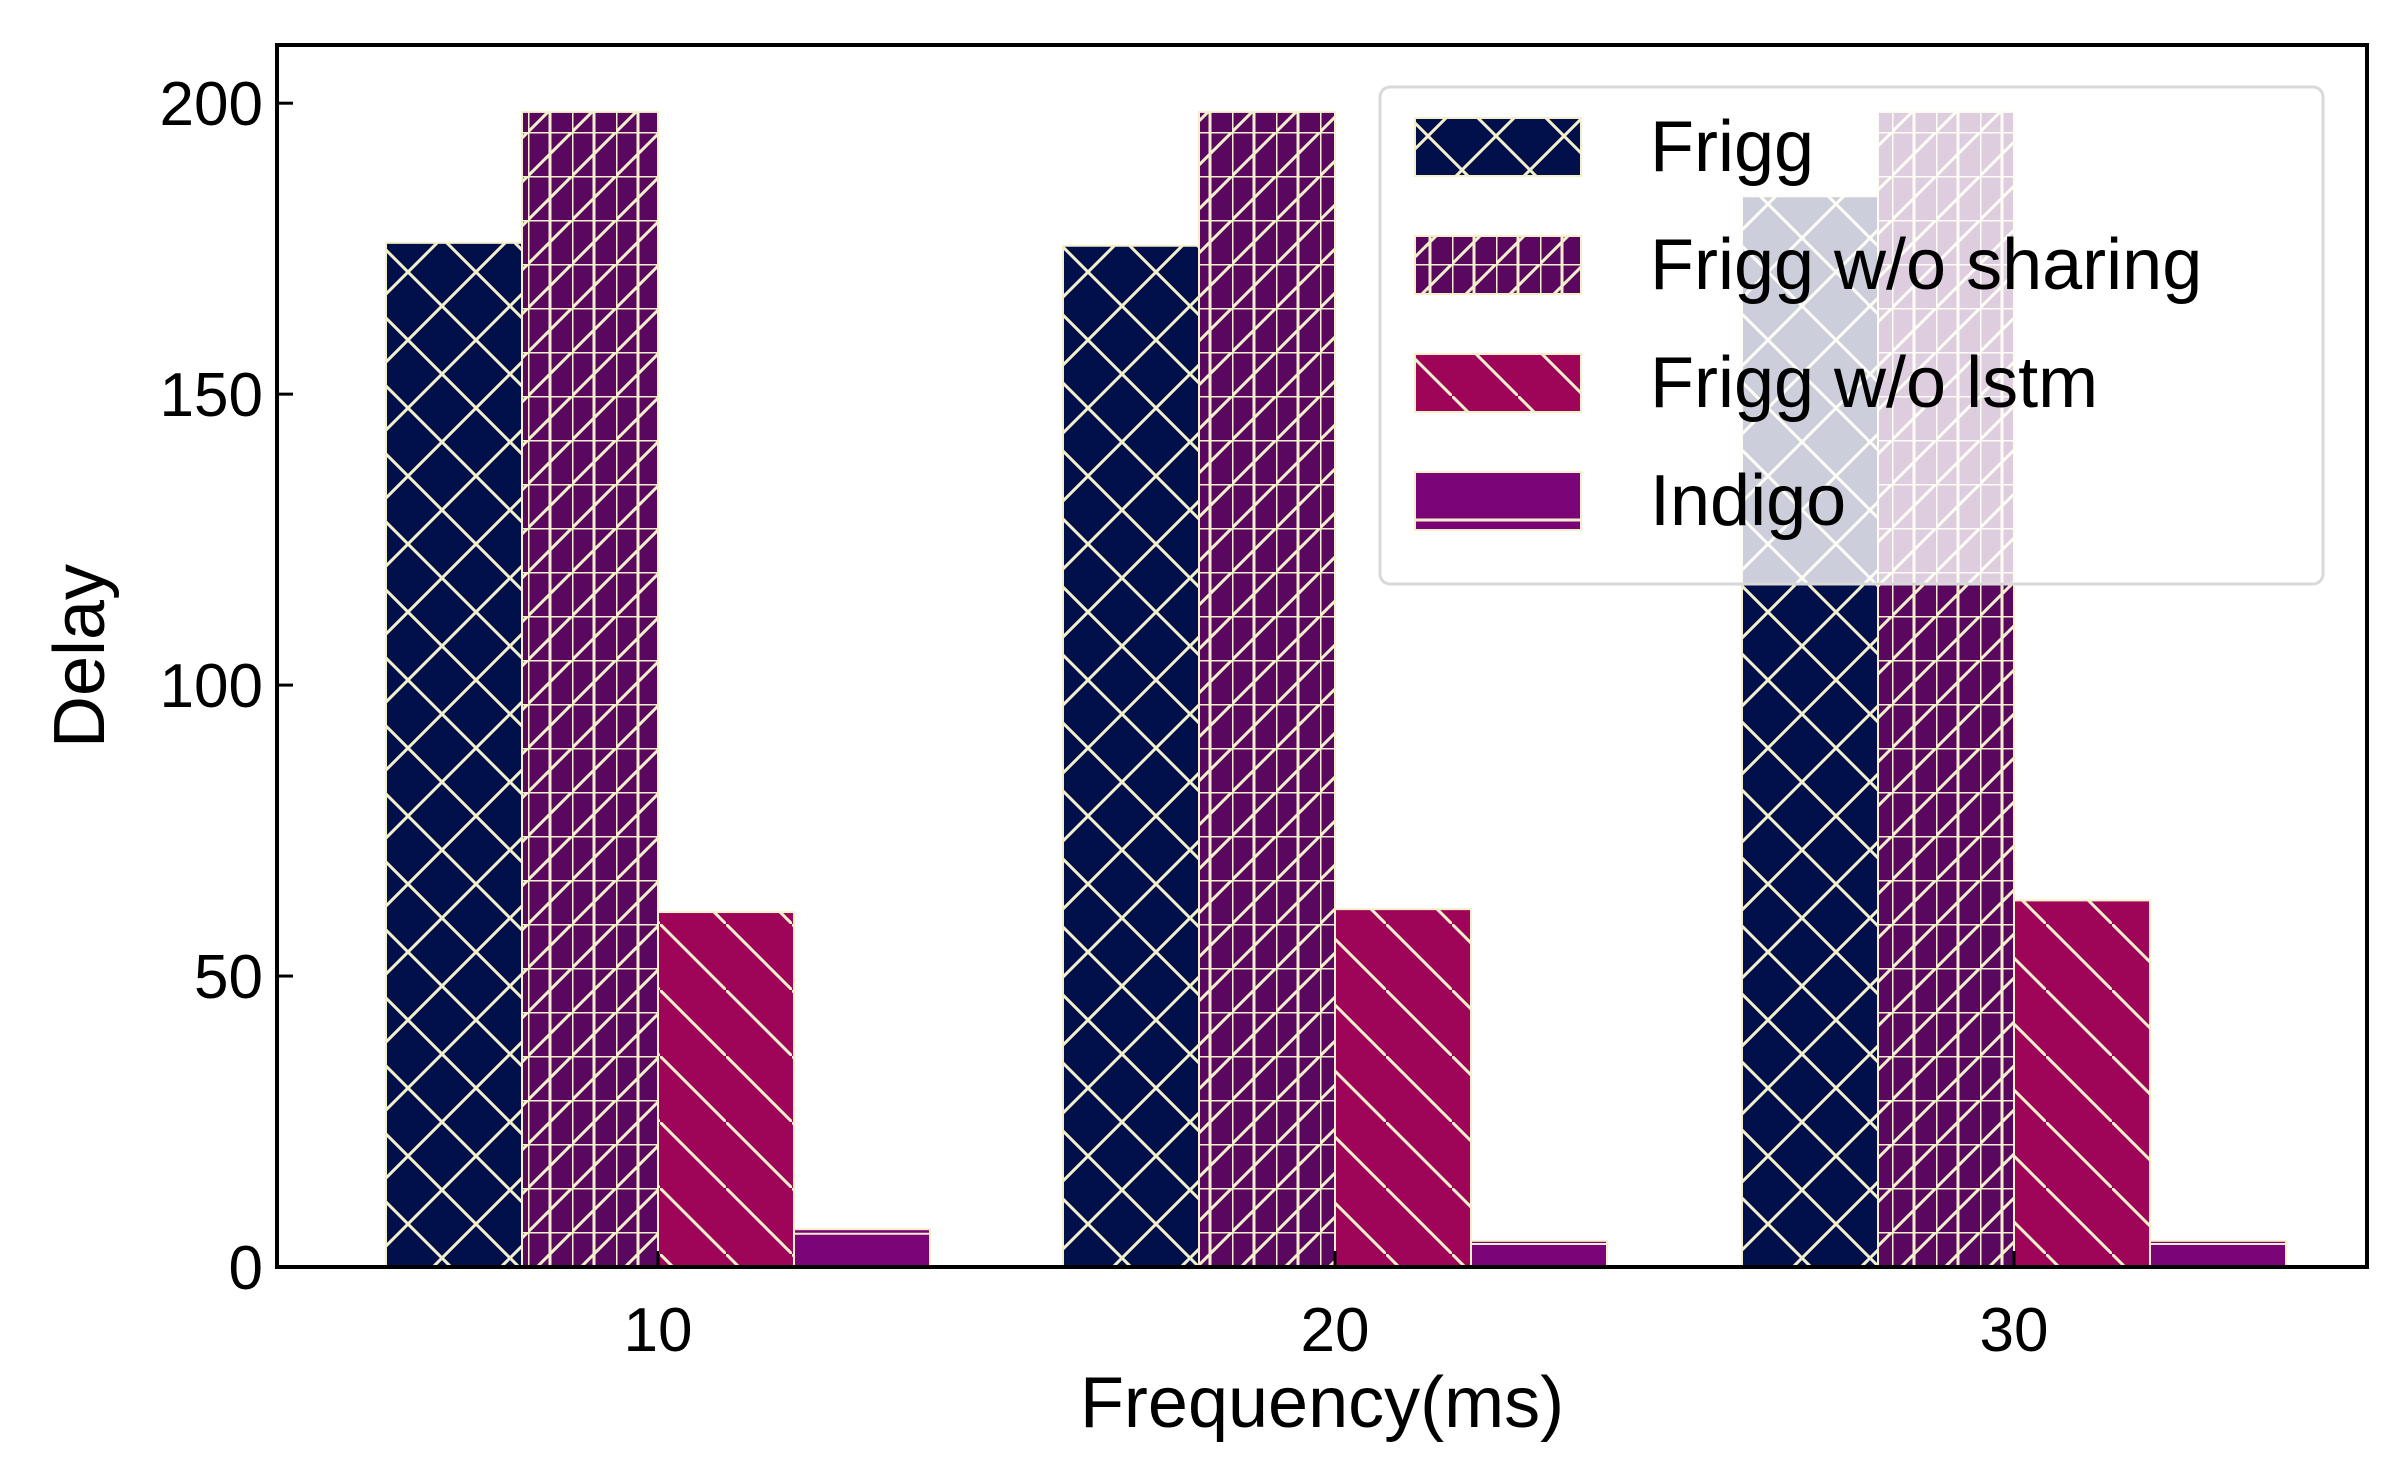 Image resolution: width=2400 pixels, height=1483 pixels. I want to click on legend-frame, so click(1851, 335).